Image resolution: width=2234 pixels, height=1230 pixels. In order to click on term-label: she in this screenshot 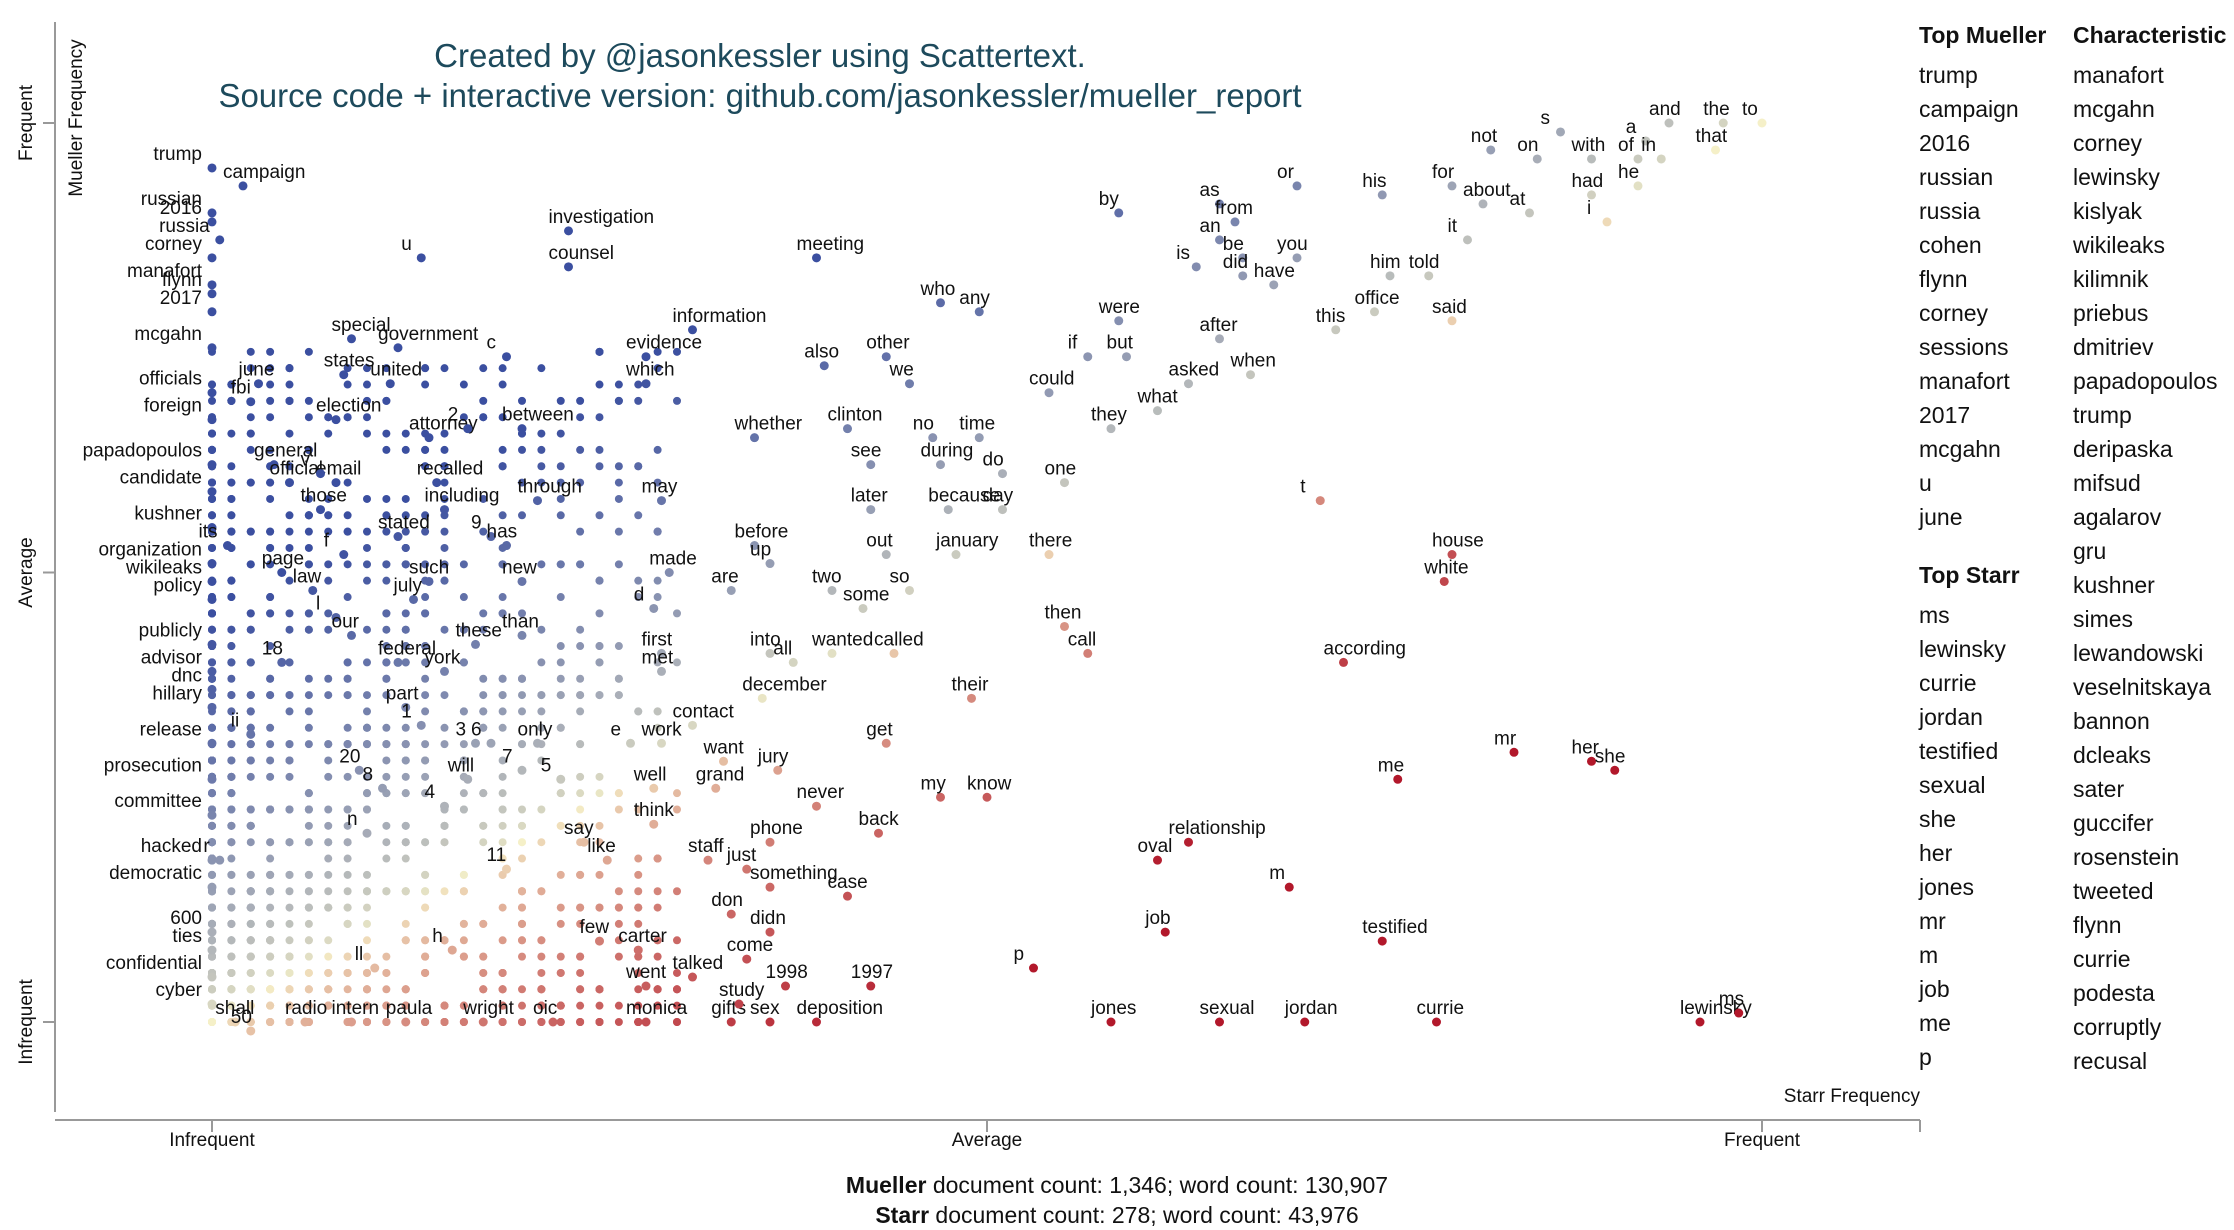, I will do `click(1610, 756)`.